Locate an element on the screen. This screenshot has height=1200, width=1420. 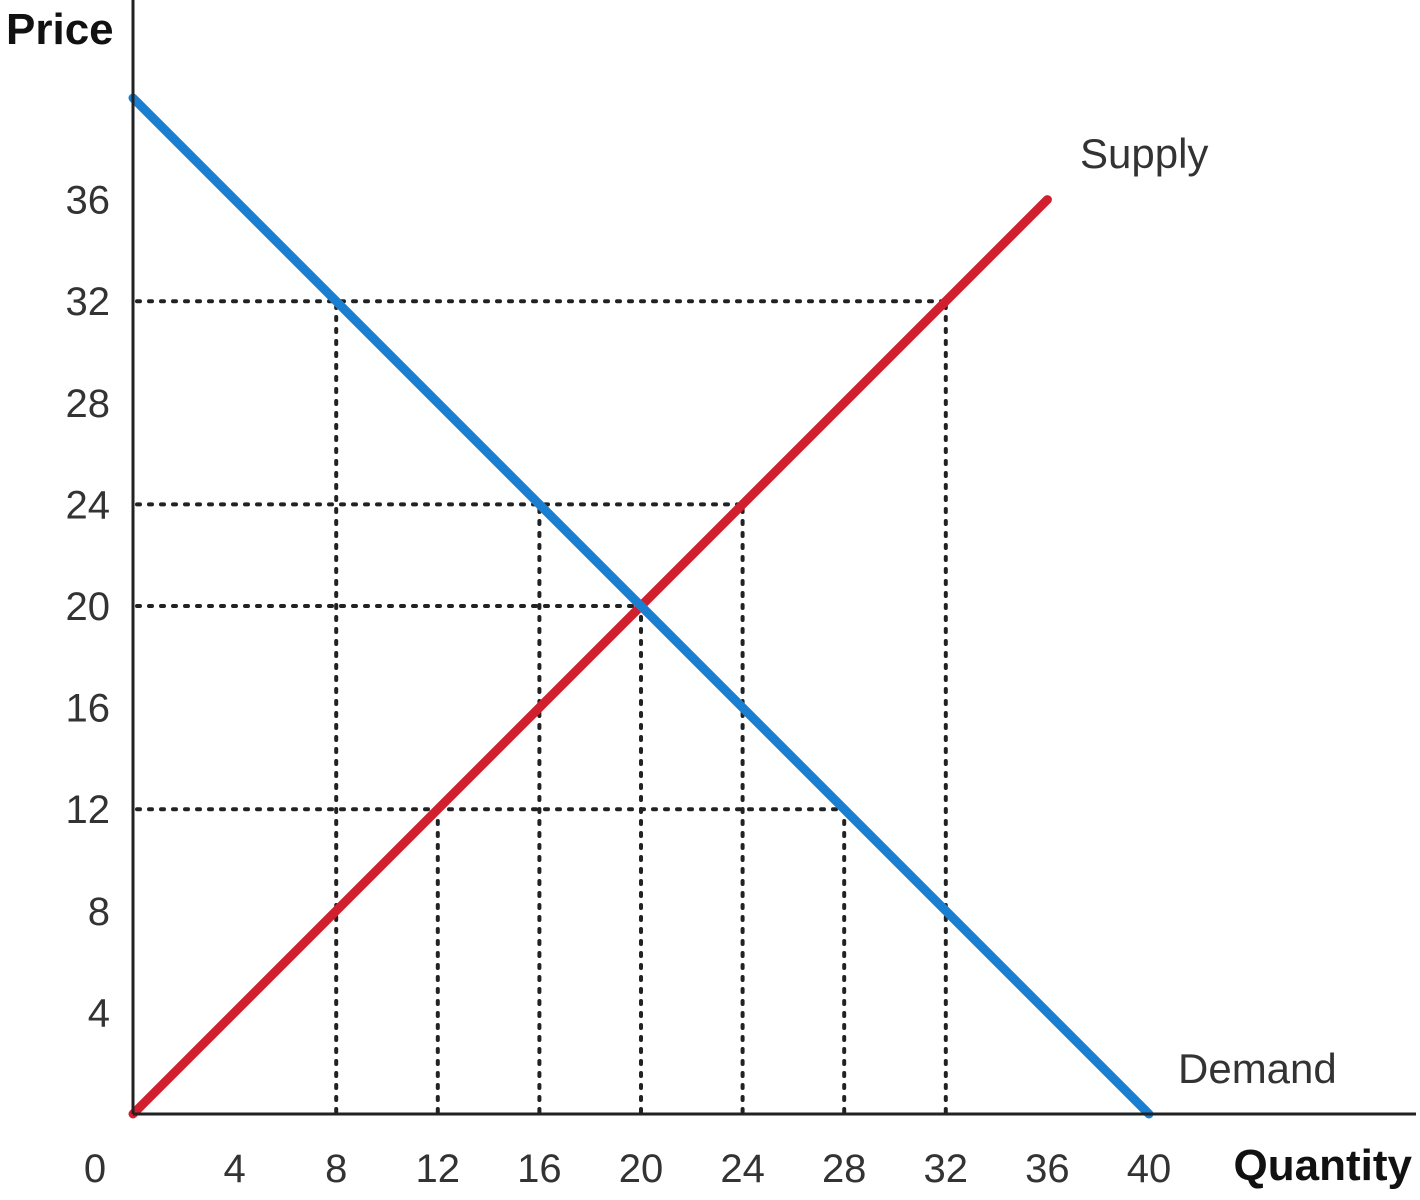
y-tick-label: 8 is located at coordinates (99, 912).